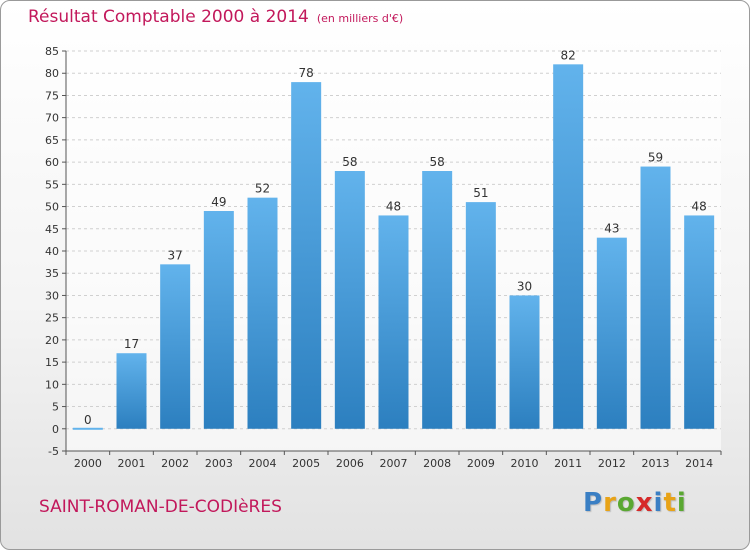 This screenshot has height=550, width=750. Describe the element at coordinates (52, 73) in the screenshot. I see `y-tick-label: 80` at that location.